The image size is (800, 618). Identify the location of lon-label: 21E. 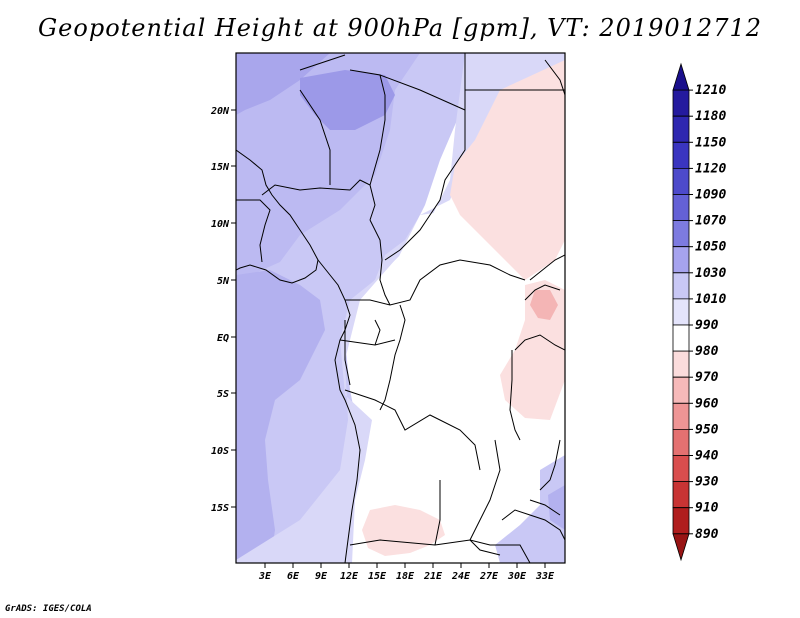
(433, 576).